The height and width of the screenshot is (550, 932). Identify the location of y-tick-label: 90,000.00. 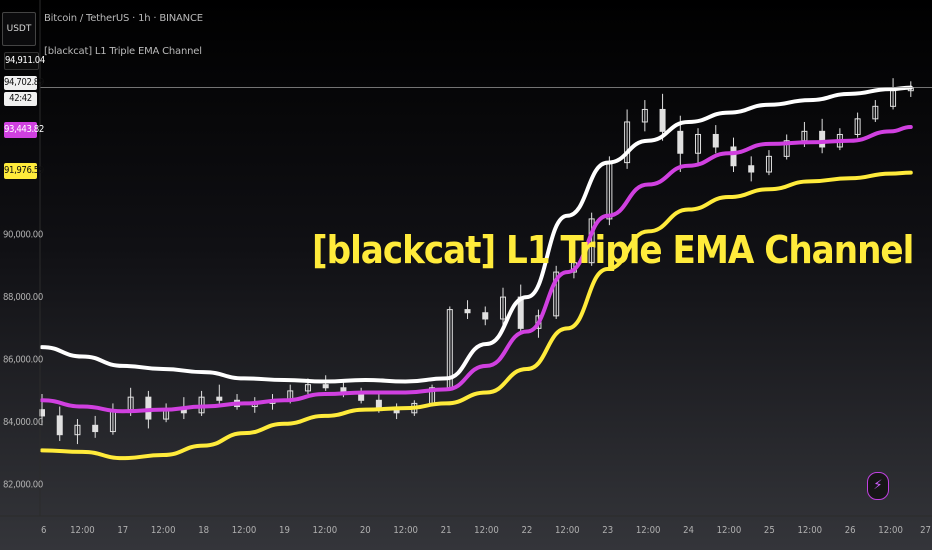
(23, 235).